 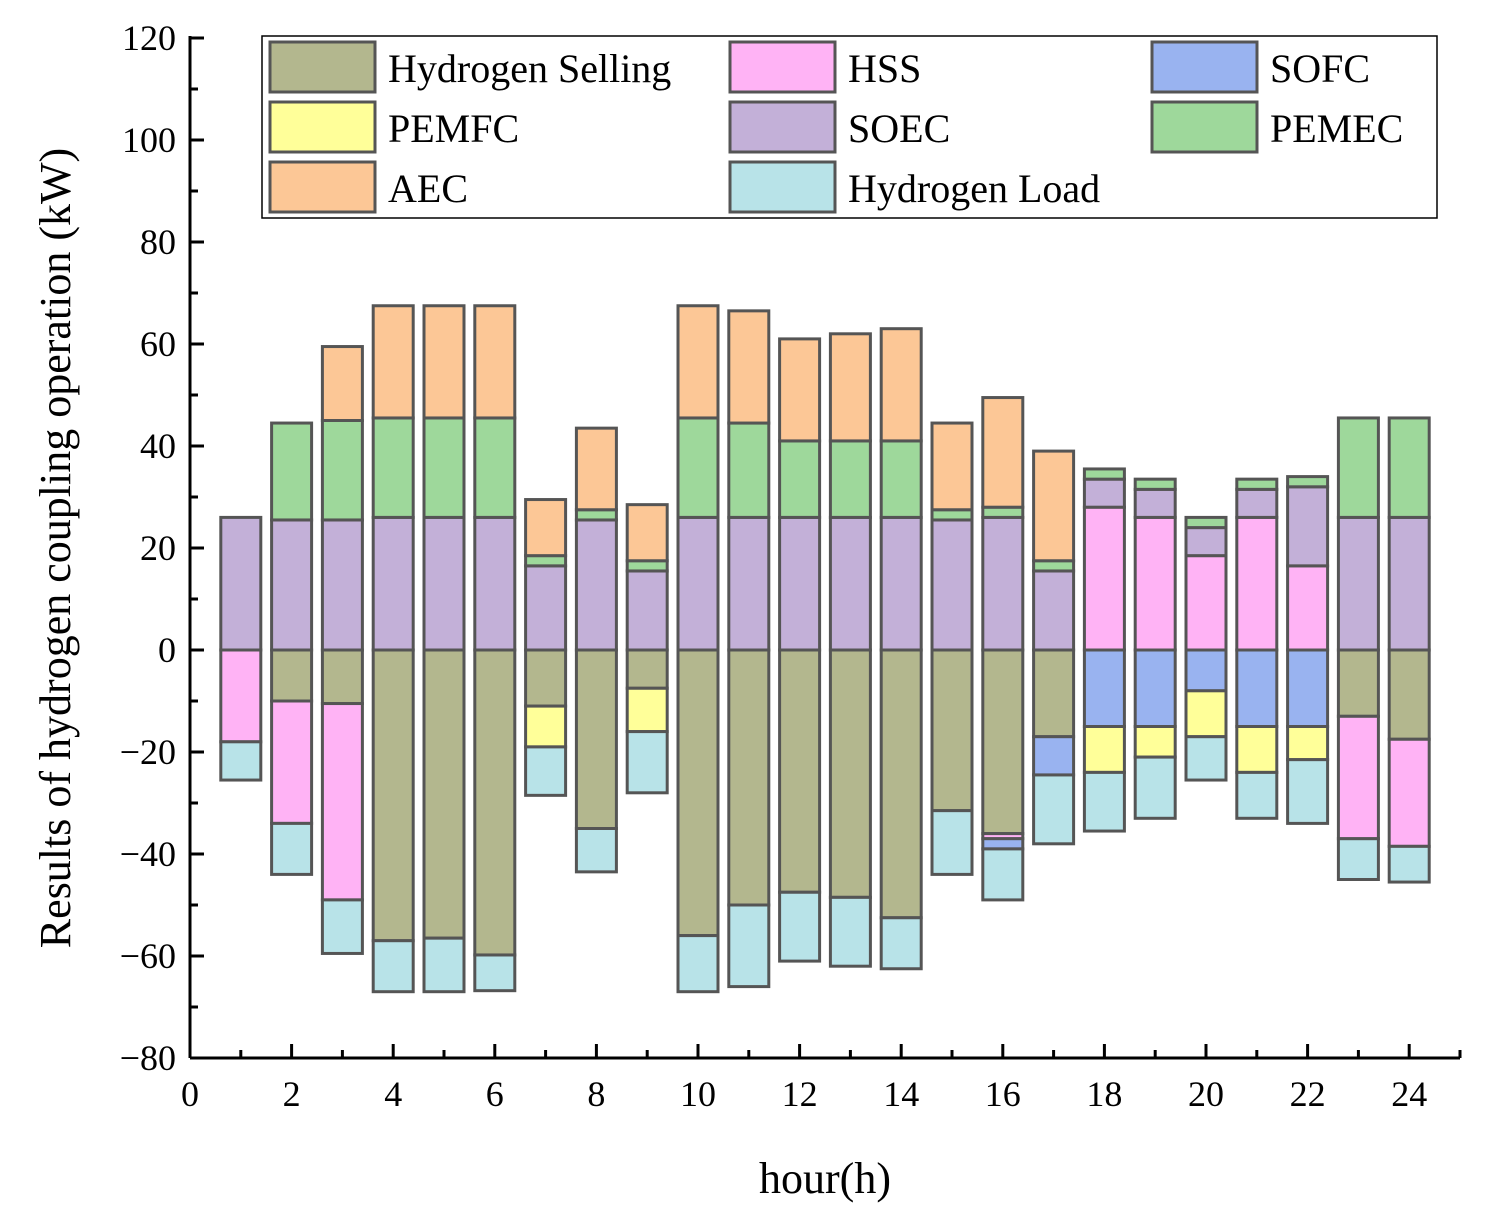 I want to click on legend-label-hss: HSS, so click(x=884, y=68).